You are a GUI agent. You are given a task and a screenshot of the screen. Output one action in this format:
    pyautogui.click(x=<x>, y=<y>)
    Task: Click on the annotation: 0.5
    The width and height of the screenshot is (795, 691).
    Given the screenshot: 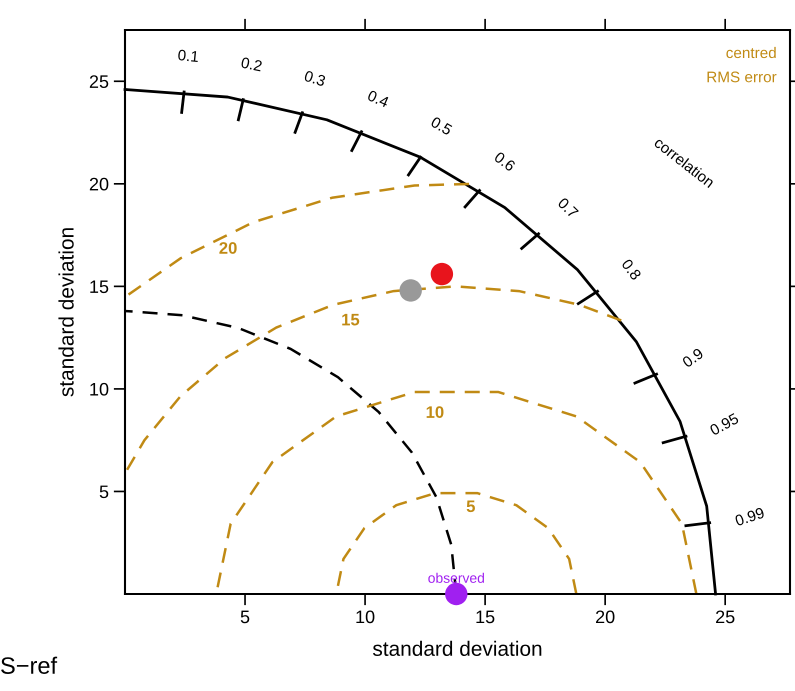 What is the action you would take?
    pyautogui.click(x=441, y=126)
    